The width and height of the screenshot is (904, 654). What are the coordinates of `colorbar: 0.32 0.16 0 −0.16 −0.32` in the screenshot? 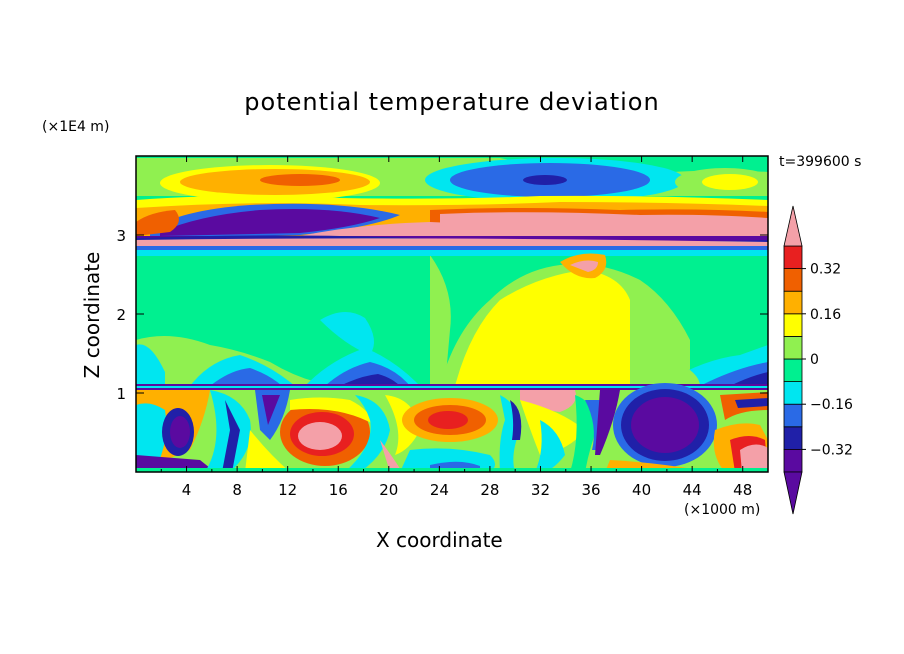 It's located at (818, 360).